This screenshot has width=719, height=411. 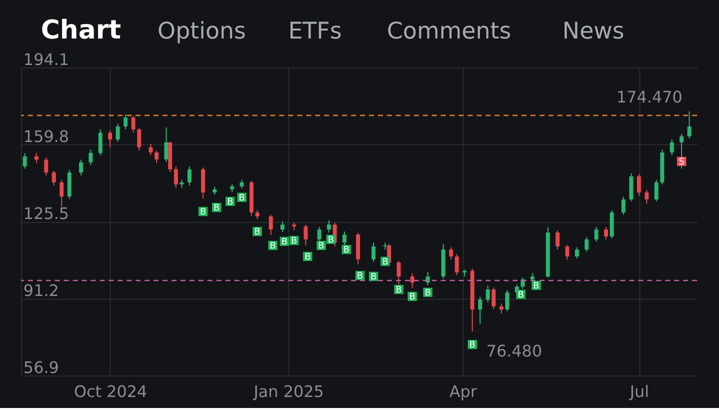 I want to click on y-tick-label: 159.8, so click(x=46, y=136).